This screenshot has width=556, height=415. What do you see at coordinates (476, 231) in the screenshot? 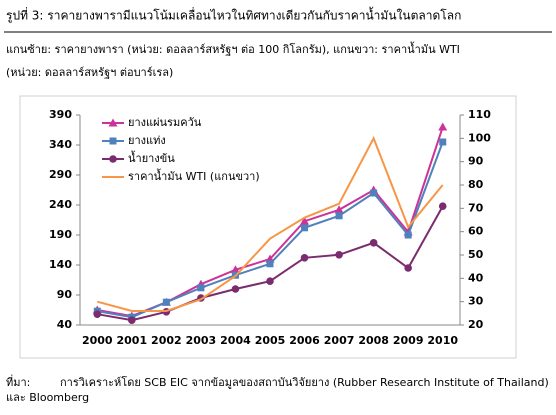
I see `y2-tick-label: 60` at bounding box center [476, 231].